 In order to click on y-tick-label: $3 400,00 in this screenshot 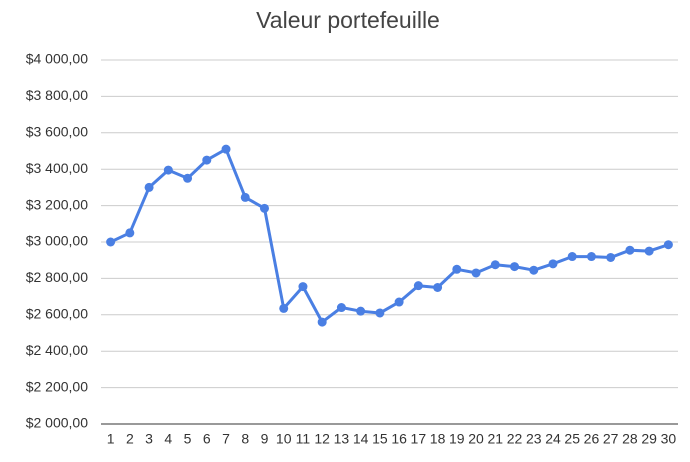, I will do `click(57, 168)`.